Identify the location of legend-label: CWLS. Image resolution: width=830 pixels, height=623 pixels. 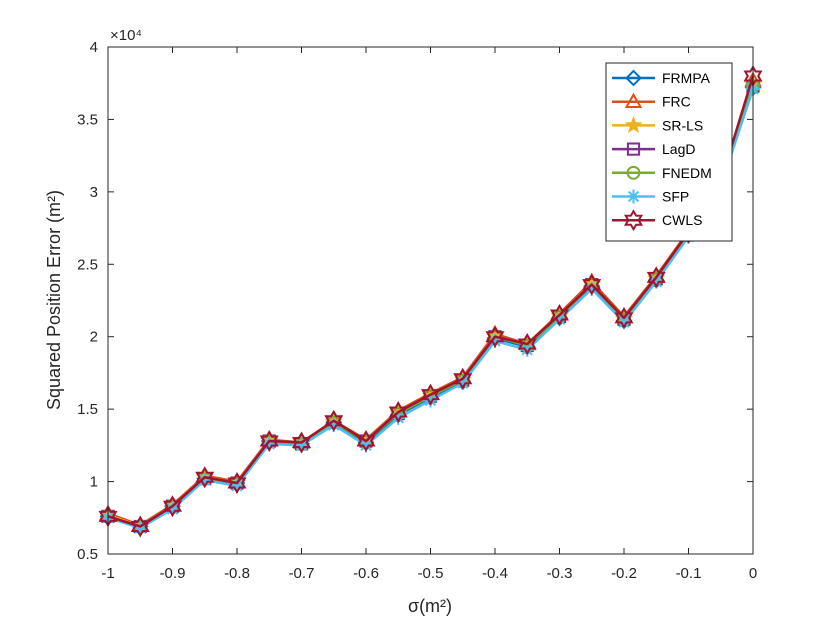
(682, 220).